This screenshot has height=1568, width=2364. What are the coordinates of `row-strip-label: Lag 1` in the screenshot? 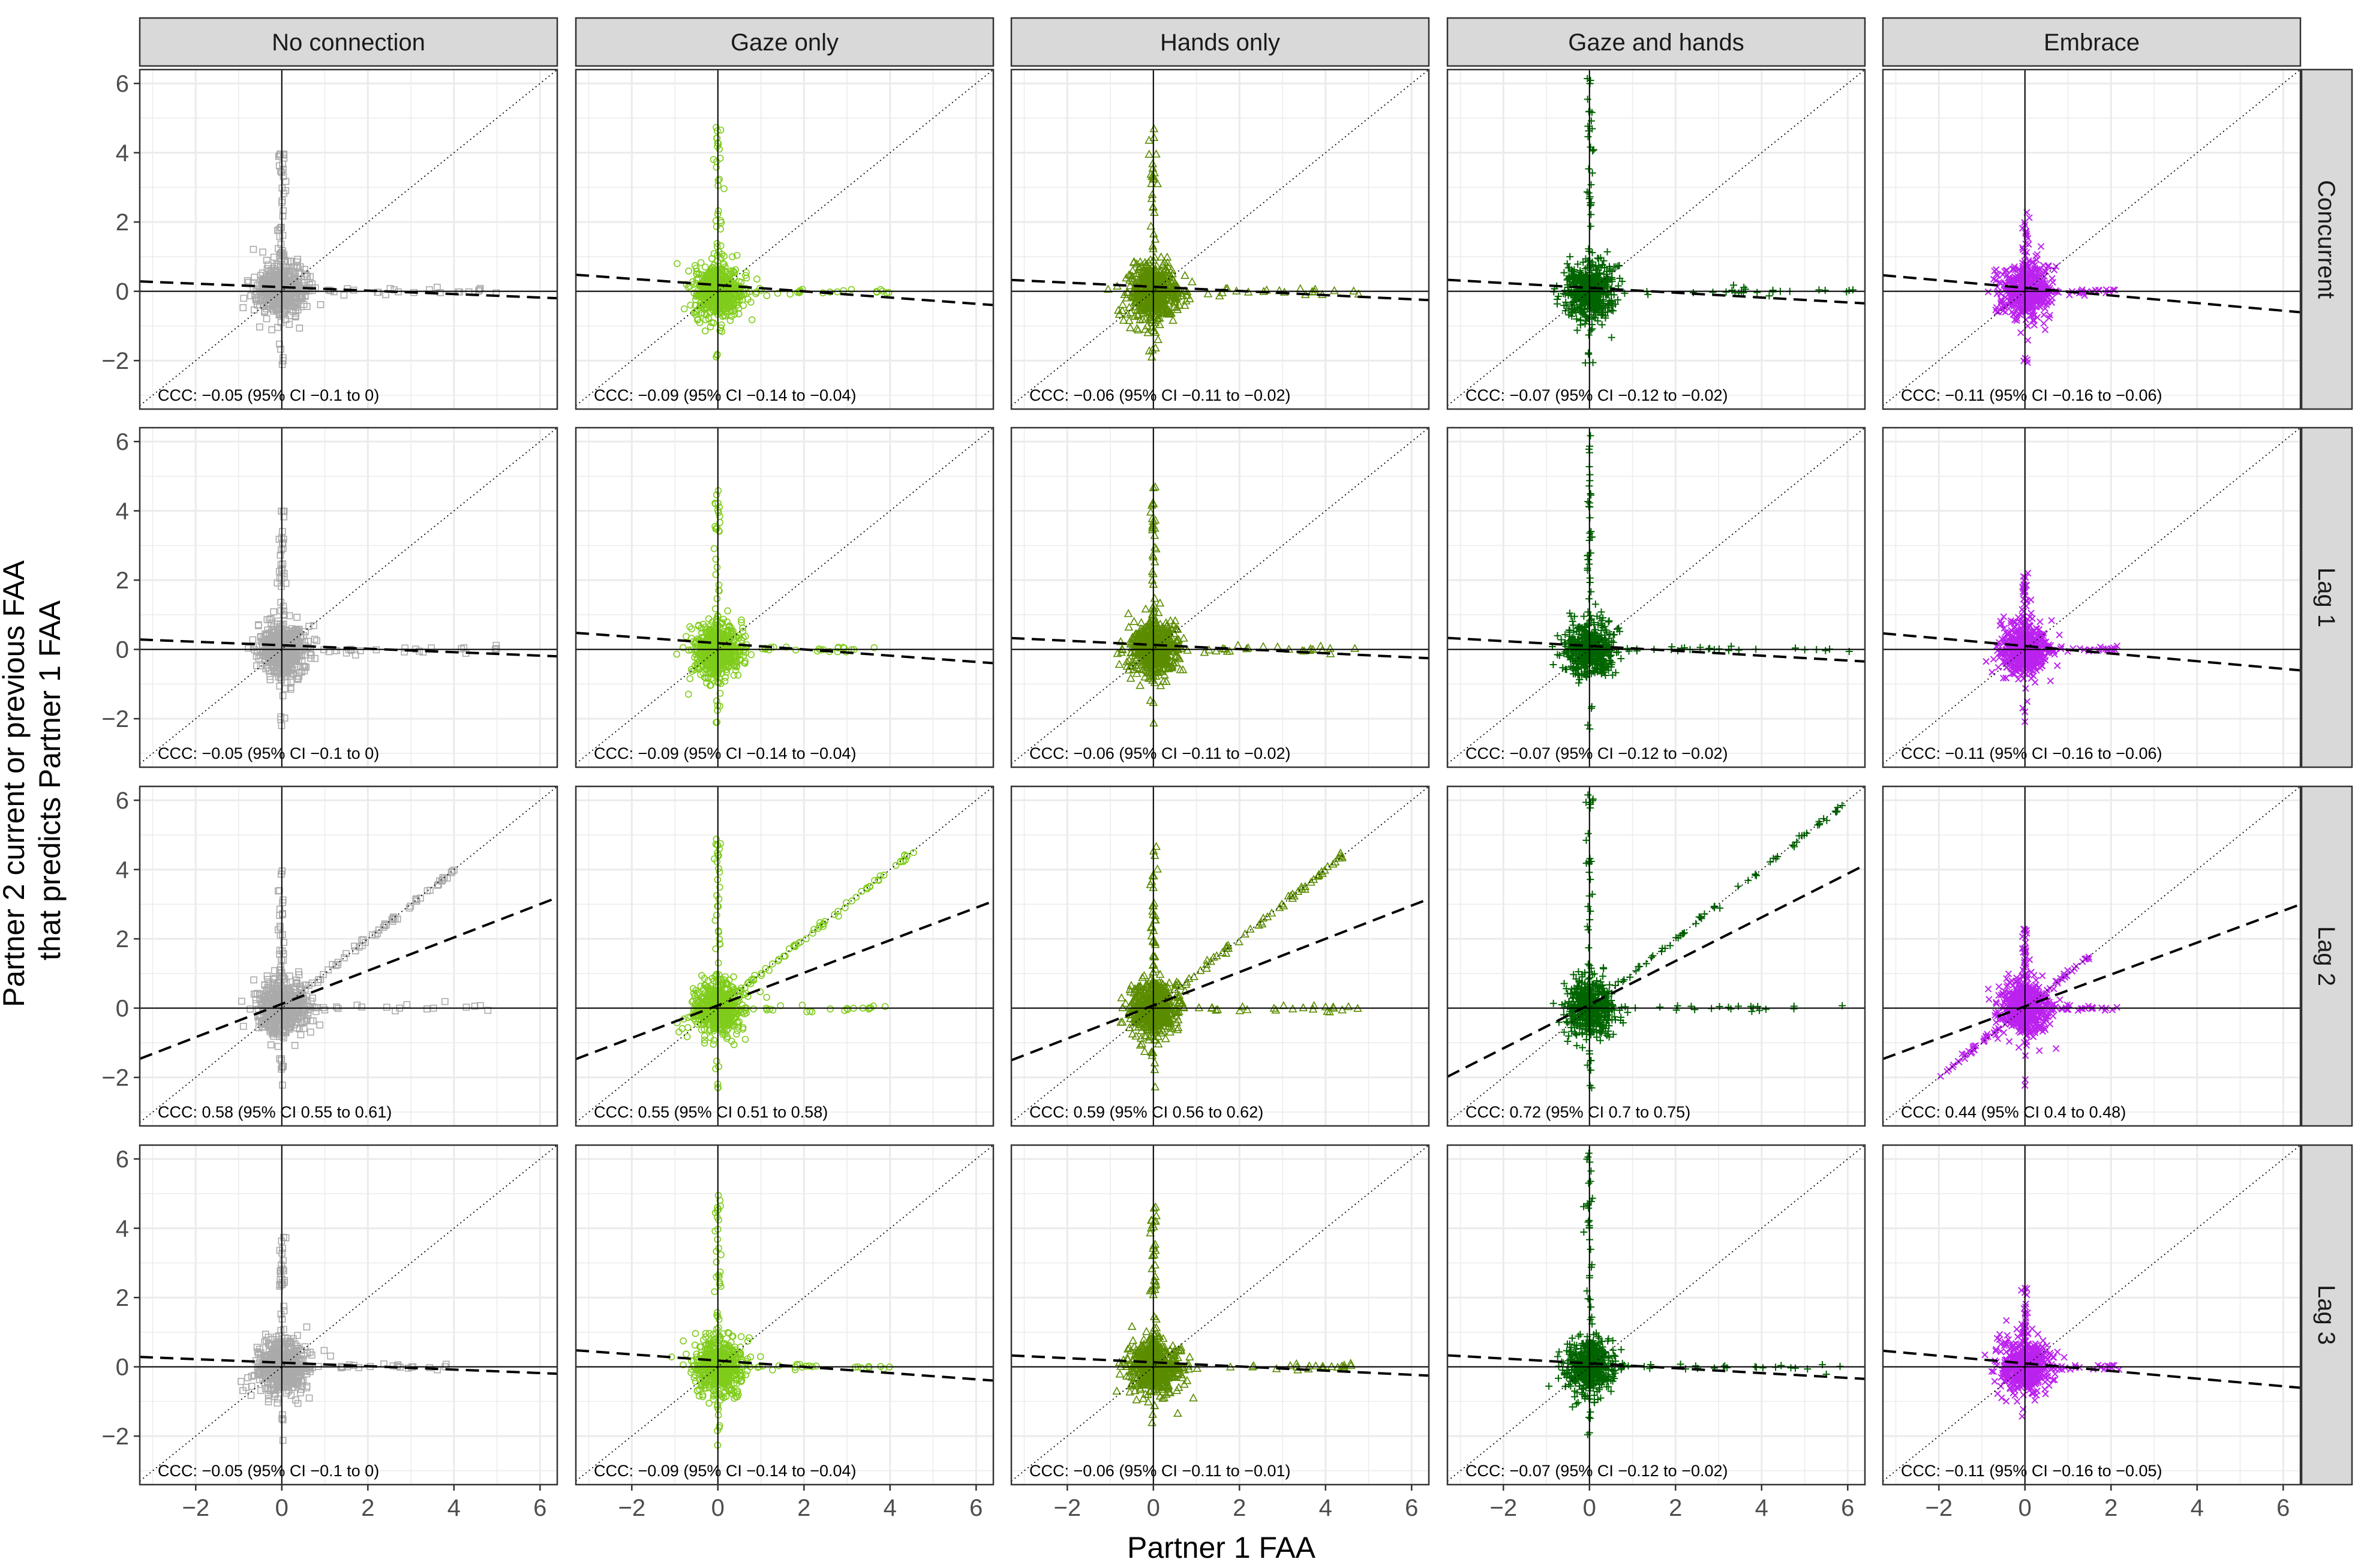 It's located at (2326, 597).